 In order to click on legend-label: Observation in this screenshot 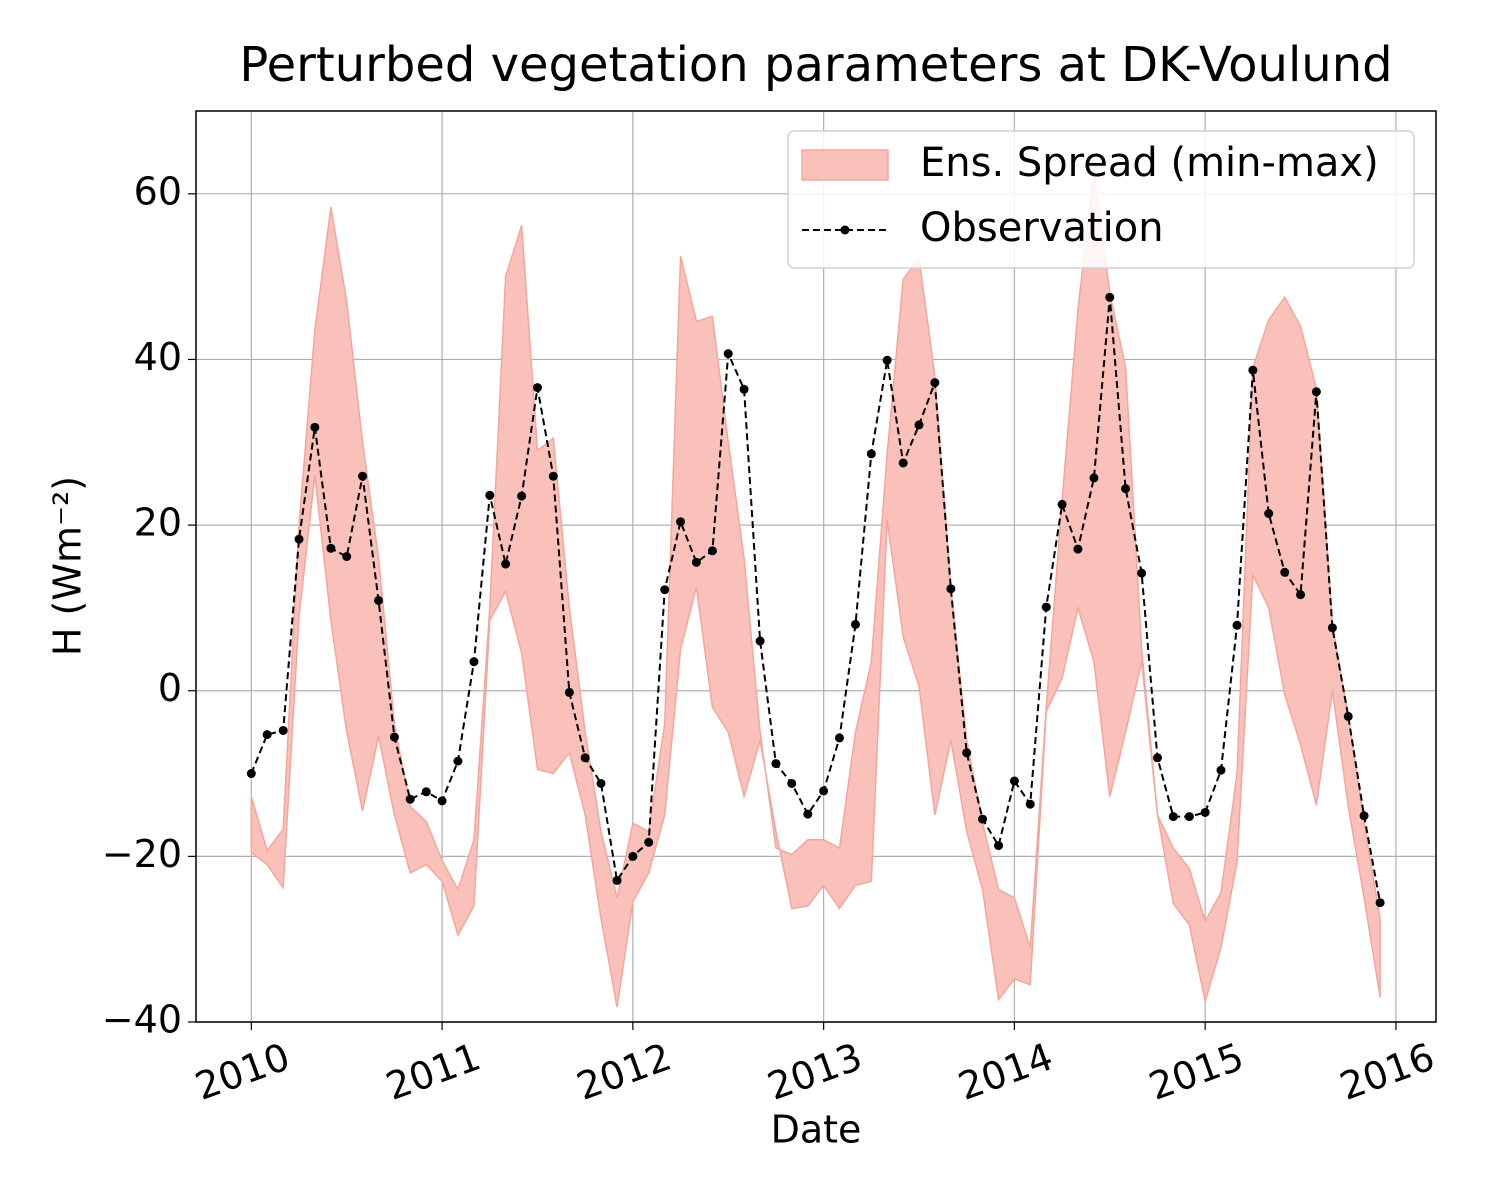, I will do `click(1042, 228)`.